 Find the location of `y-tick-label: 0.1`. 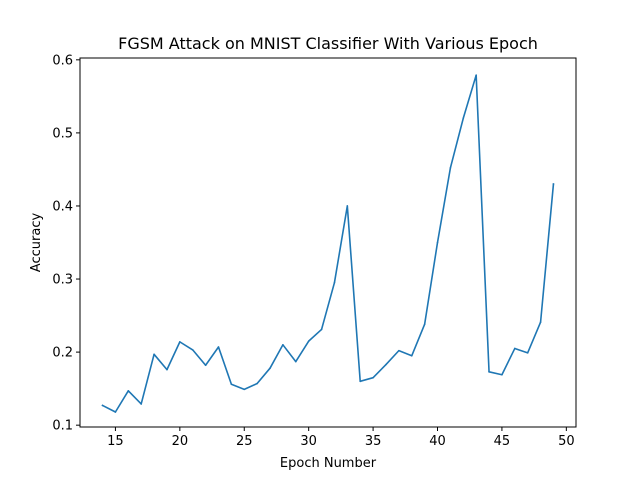

y-tick-label: 0.1 is located at coordinates (62, 426).